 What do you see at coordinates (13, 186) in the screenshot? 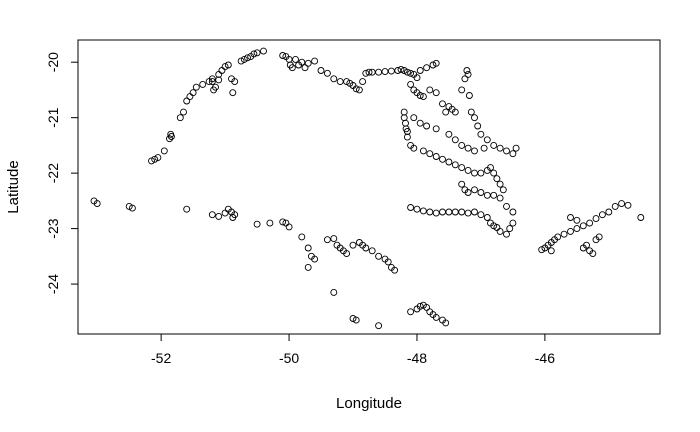
I see `y-axis-title: Latitude` at bounding box center [13, 186].